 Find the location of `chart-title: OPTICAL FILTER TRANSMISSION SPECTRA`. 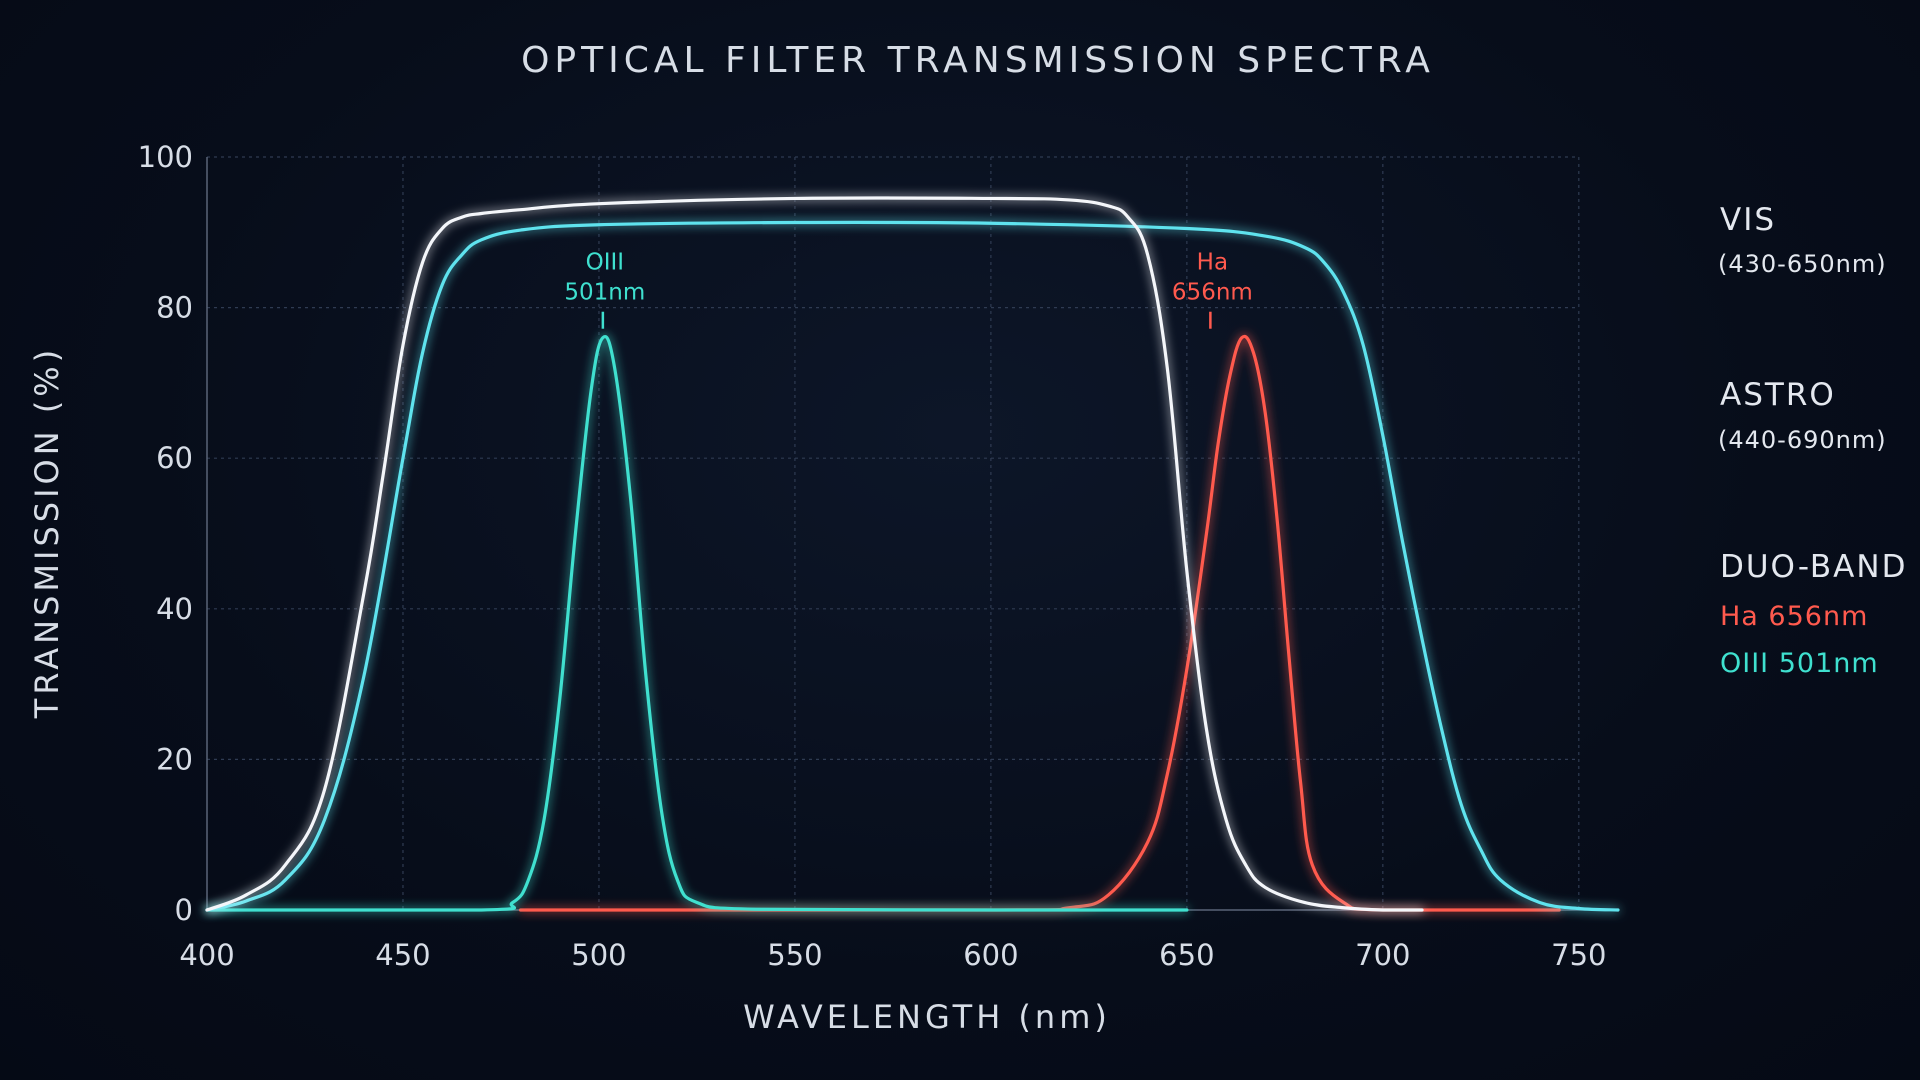

chart-title: OPTICAL FILTER TRANSMISSION SPECTRA is located at coordinates (978, 60).